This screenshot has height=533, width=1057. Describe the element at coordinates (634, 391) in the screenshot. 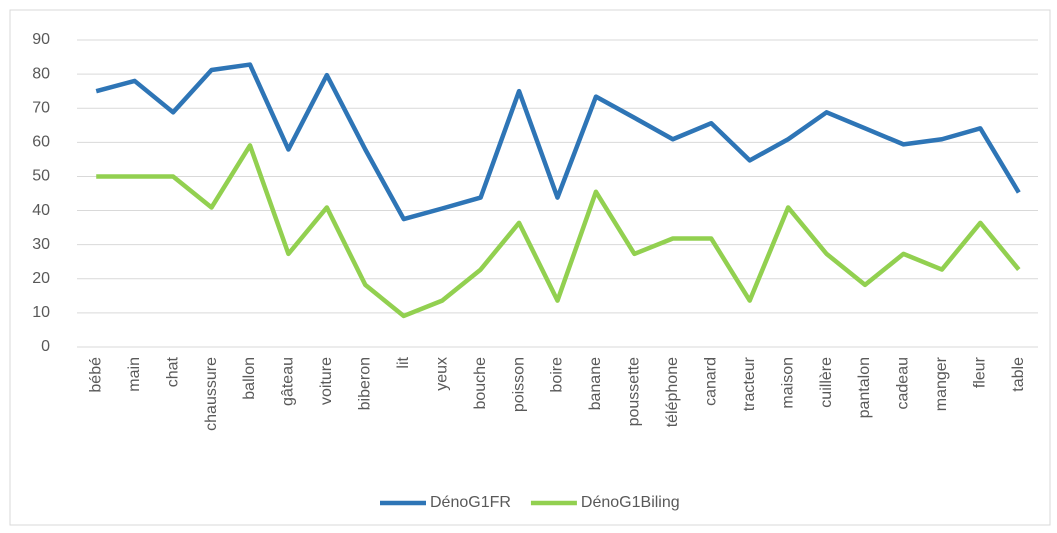

I see `x-tick-label: poussette` at that location.